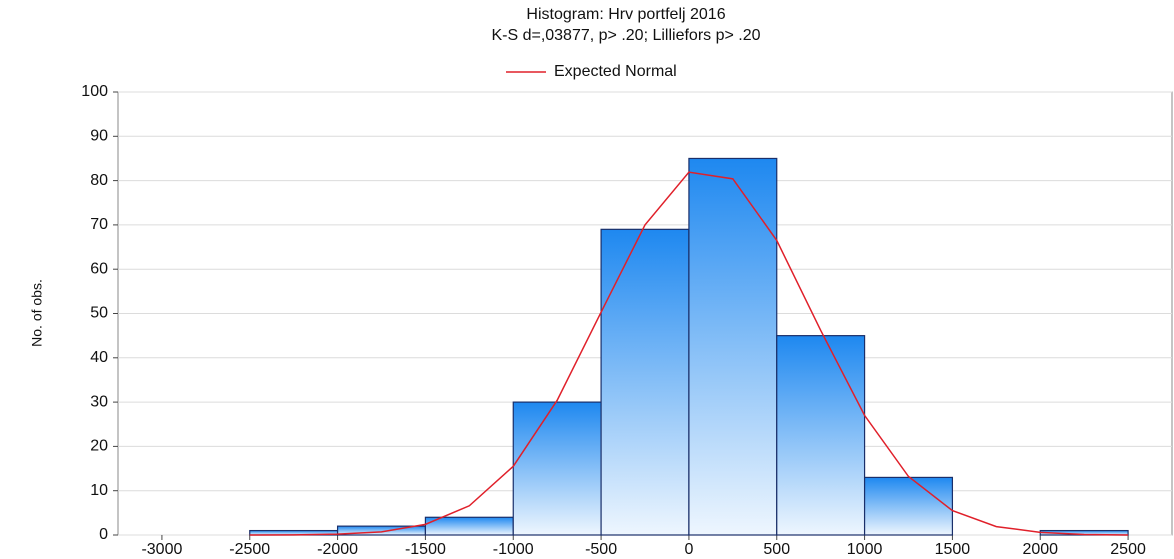 Image resolution: width=1174 pixels, height=559 pixels. Describe the element at coordinates (99, 313) in the screenshot. I see `y-tick-label: 50` at that location.